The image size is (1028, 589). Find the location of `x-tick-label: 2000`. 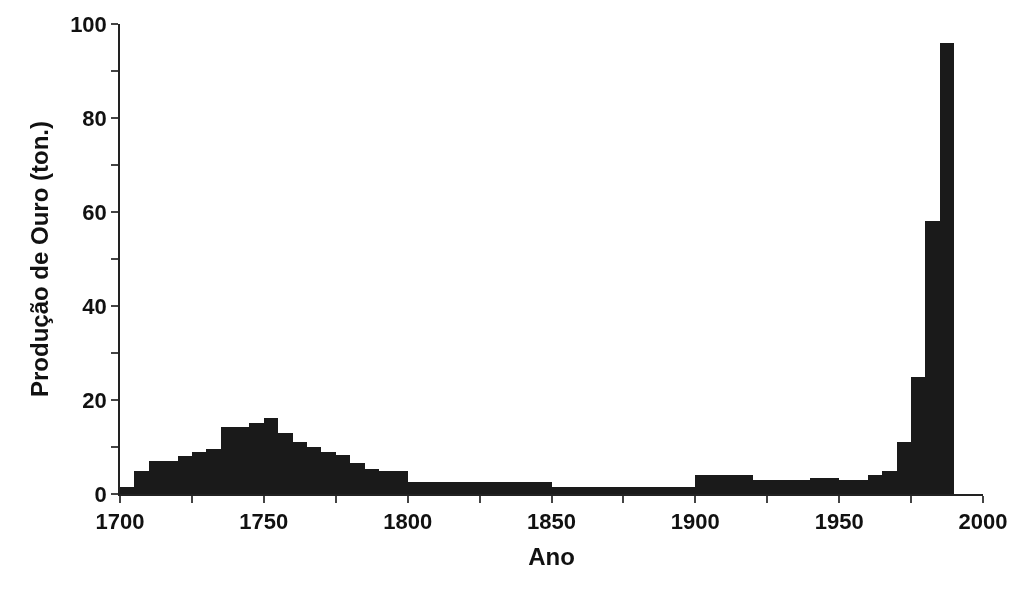

x-tick-label: 2000 is located at coordinates (983, 522).